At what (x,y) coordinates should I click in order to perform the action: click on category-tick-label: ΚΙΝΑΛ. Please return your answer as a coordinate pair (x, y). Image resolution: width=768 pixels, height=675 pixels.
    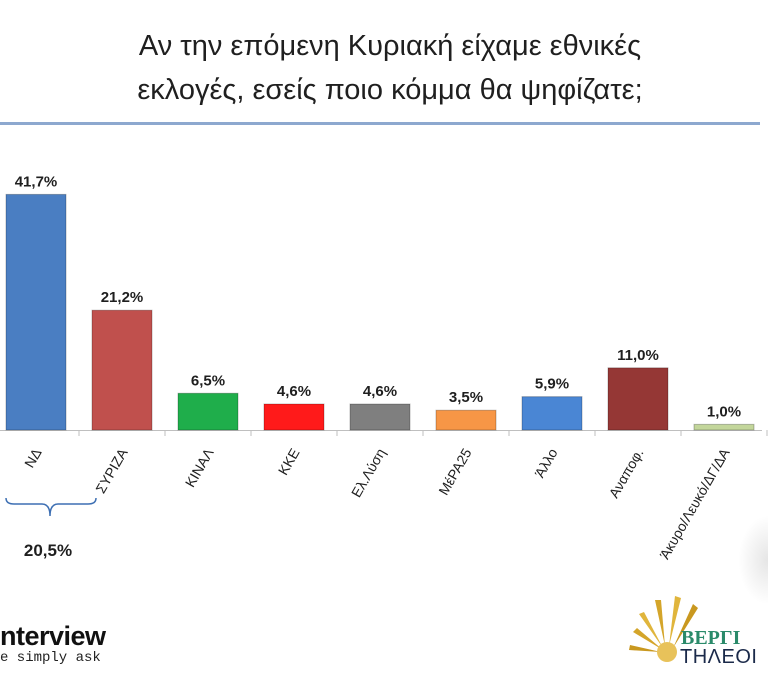
    Looking at the image, I should click on (199, 467).